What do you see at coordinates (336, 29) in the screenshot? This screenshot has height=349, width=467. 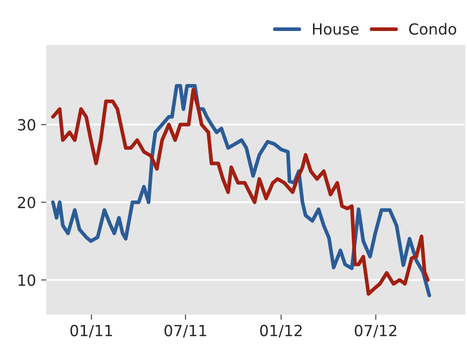 I see `legend-label: House` at bounding box center [336, 29].